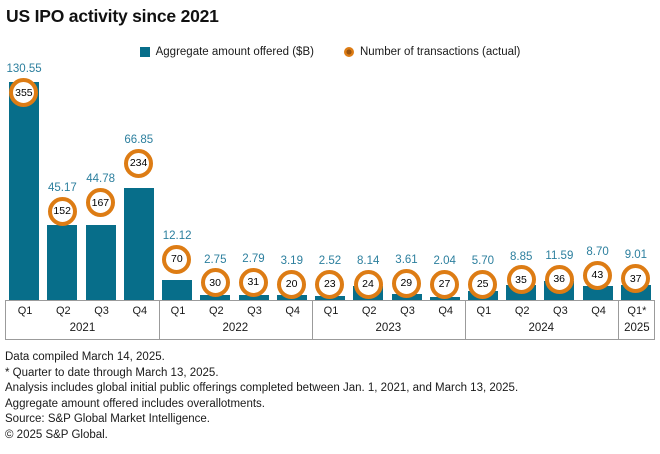 This screenshot has height=454, width=660. Describe the element at coordinates (636, 255) in the screenshot. I see `value-label-2025 Q1*: 9.01` at that location.